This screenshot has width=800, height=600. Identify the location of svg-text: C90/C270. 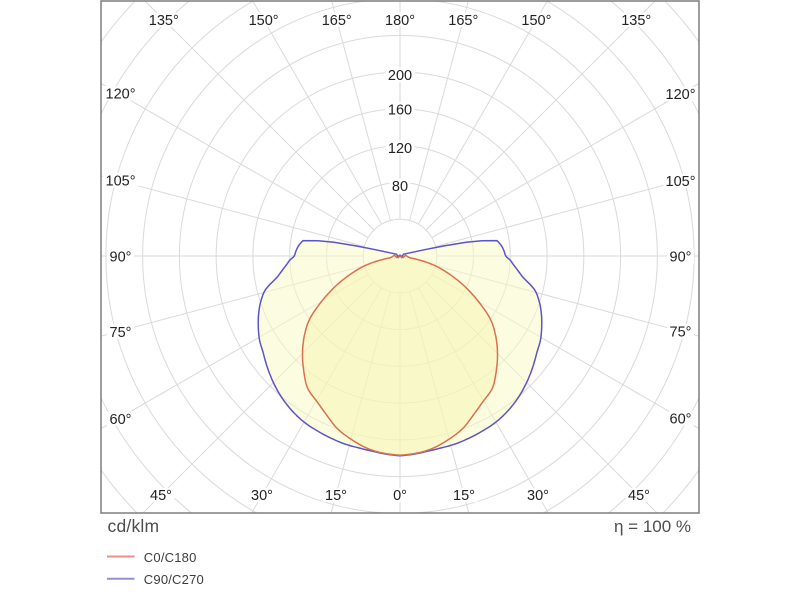
(174, 579).